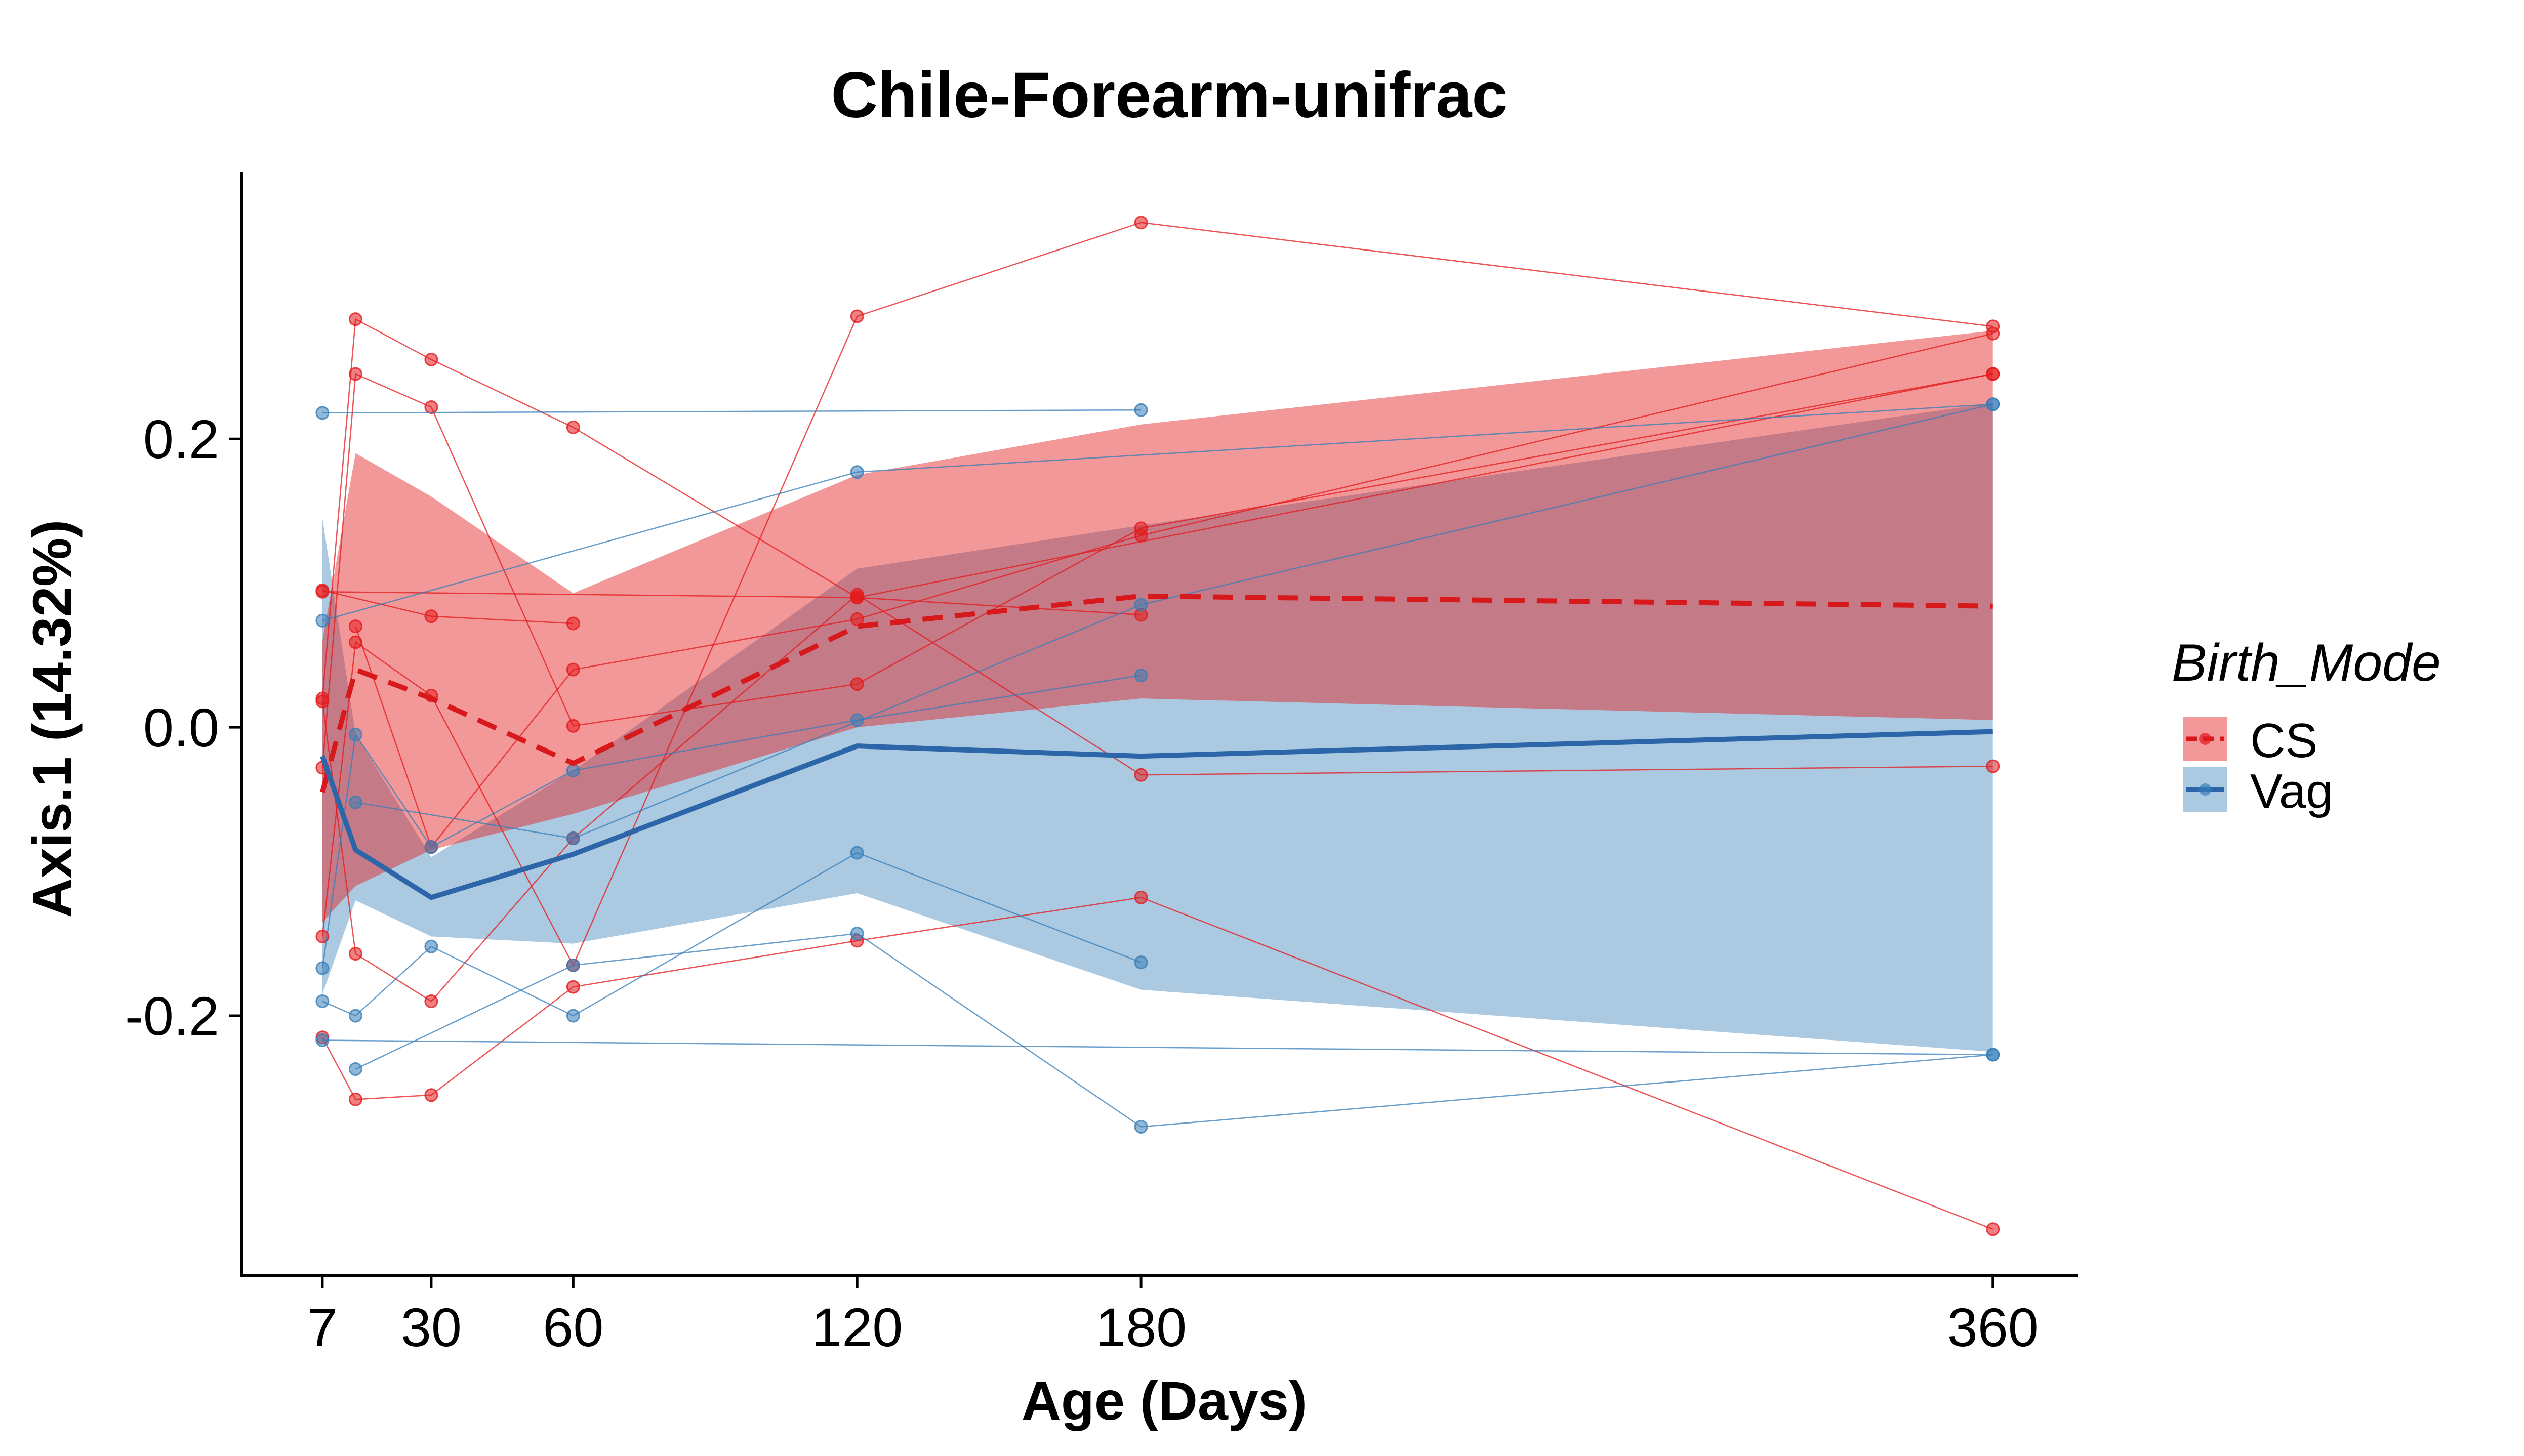 This screenshot has height=1456, width=2524. Describe the element at coordinates (181, 439) in the screenshot. I see `y-tick-label: 0.2` at that location.